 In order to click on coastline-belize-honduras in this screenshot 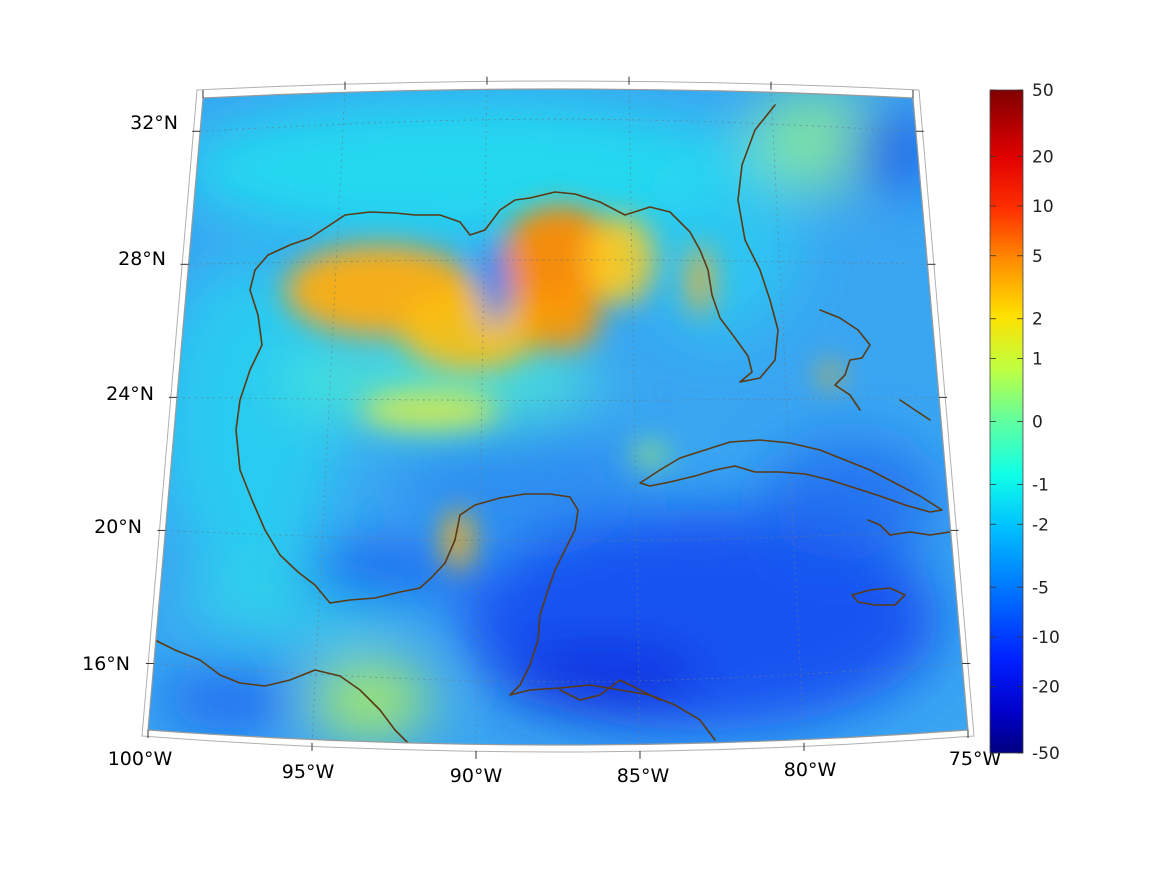, I will do `click(610, 690)`.